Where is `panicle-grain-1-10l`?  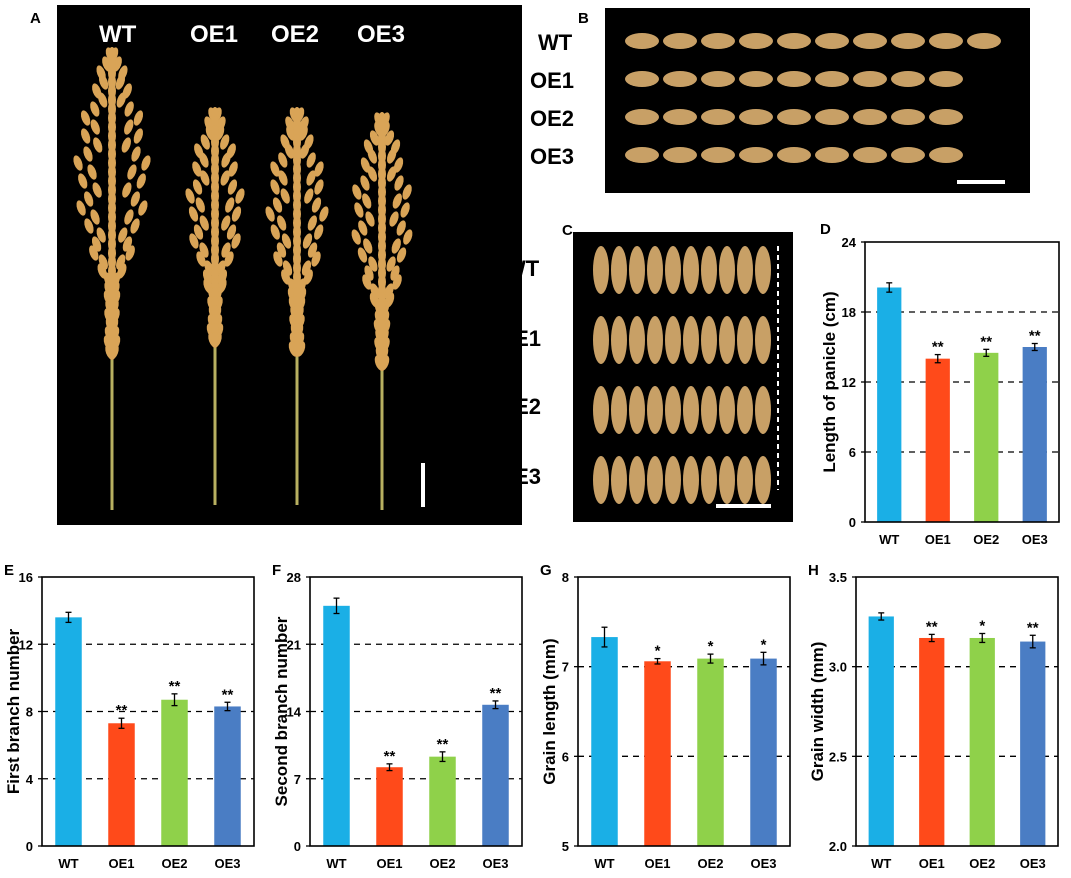
panicle-grain-1-10l is located at coordinates (200, 205).